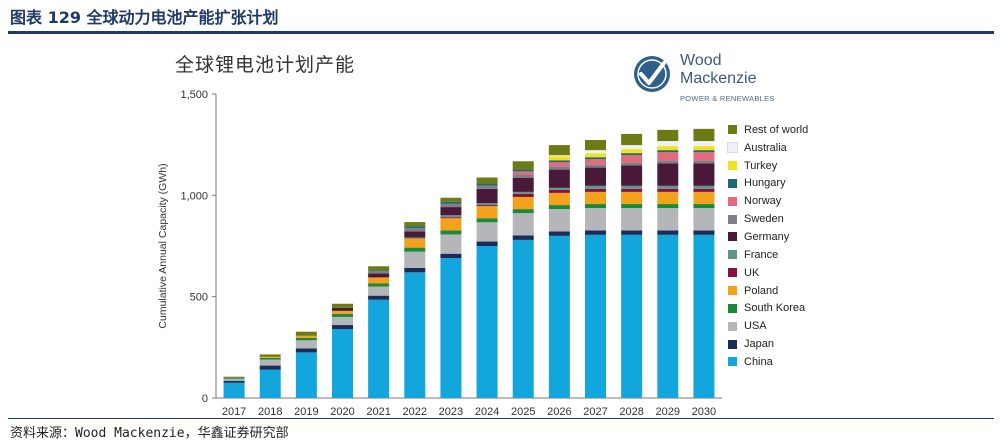 The image size is (1000, 447). Describe the element at coordinates (752, 272) in the screenshot. I see `legend-label: UK` at that location.